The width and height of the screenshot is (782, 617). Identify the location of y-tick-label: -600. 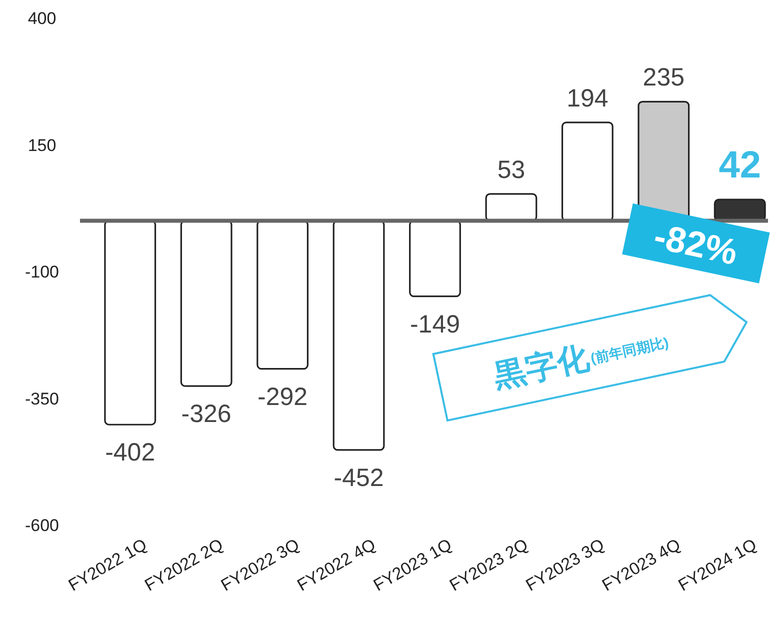
(42, 525).